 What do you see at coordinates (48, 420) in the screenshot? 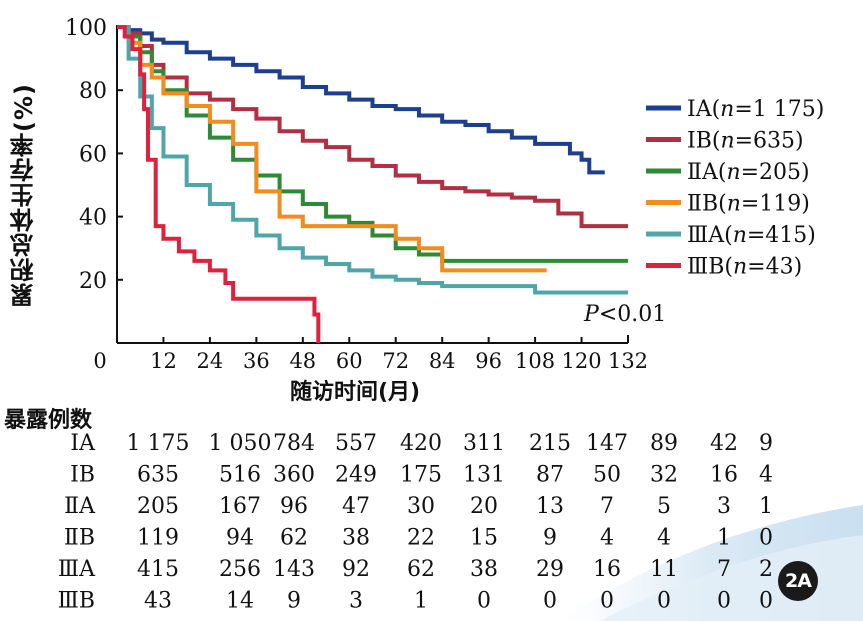
I see `risk-table-title: 暴露例数` at bounding box center [48, 420].